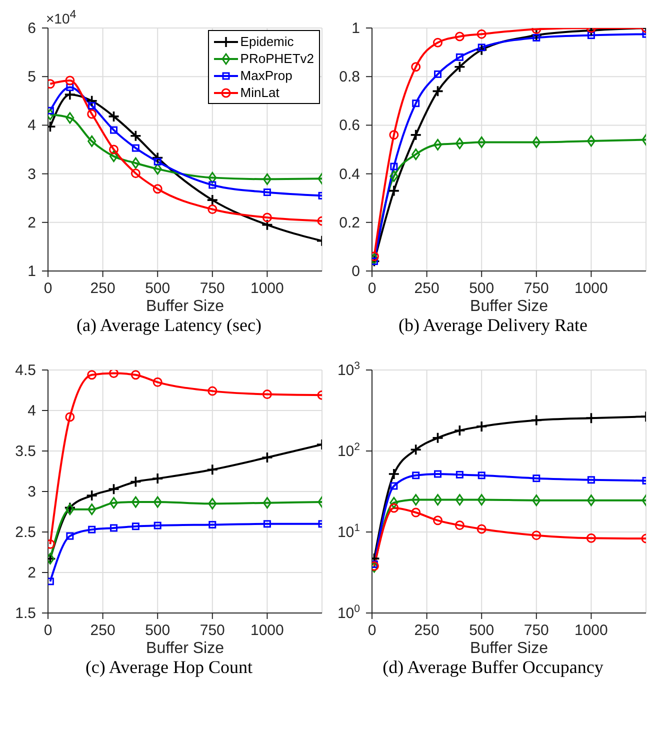  What do you see at coordinates (169, 667) in the screenshot?
I see `text: (c) Average Hop Count` at bounding box center [169, 667].